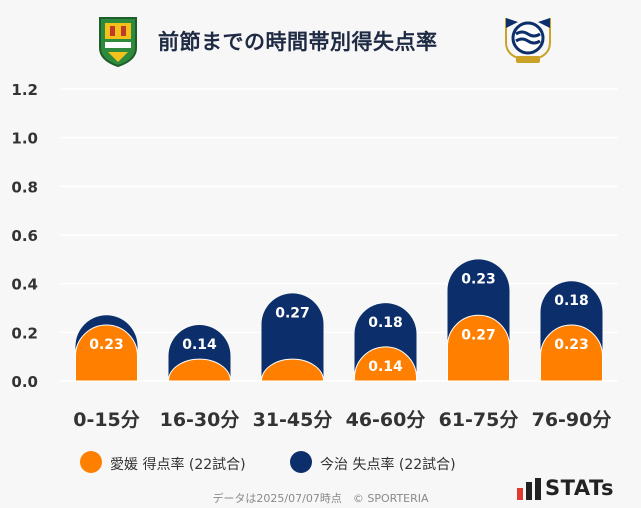  What do you see at coordinates (200, 420) in the screenshot?
I see `x-tick-label-1: 16-30分` at bounding box center [200, 420].